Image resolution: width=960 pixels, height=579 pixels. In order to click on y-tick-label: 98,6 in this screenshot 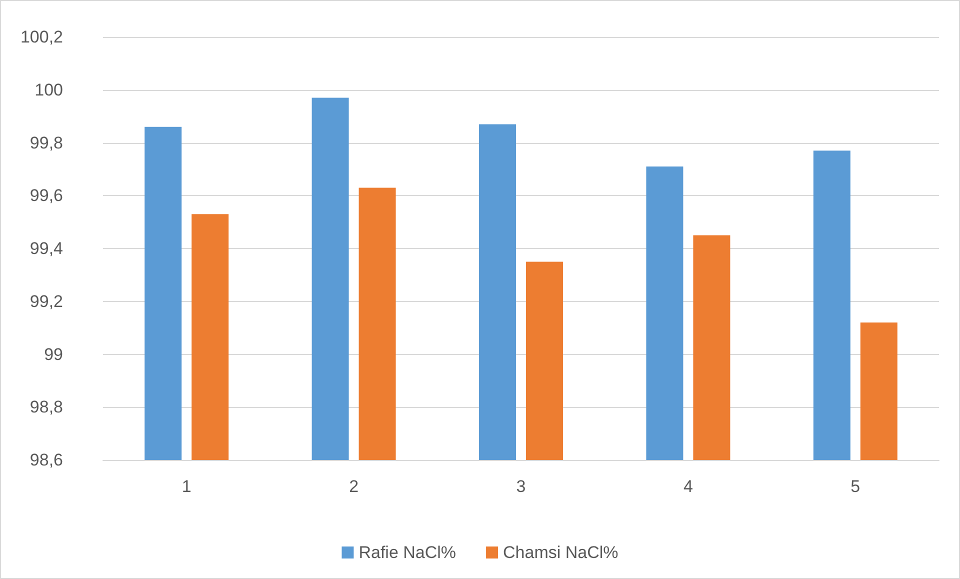, I will do `click(46, 460)`.